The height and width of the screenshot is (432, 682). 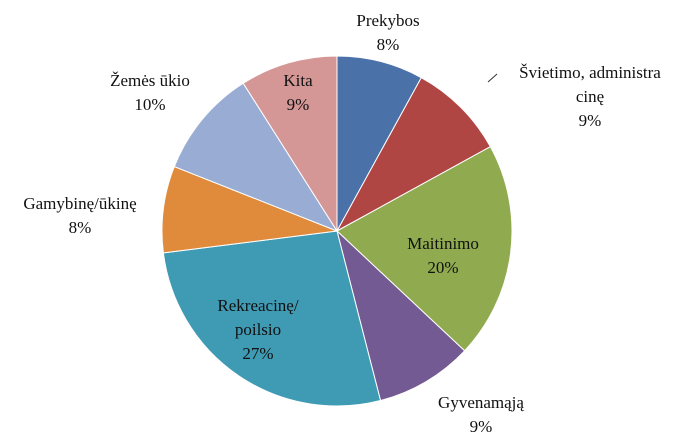 What do you see at coordinates (257, 353) in the screenshot?
I see `slice-value-label: 27%` at bounding box center [257, 353].